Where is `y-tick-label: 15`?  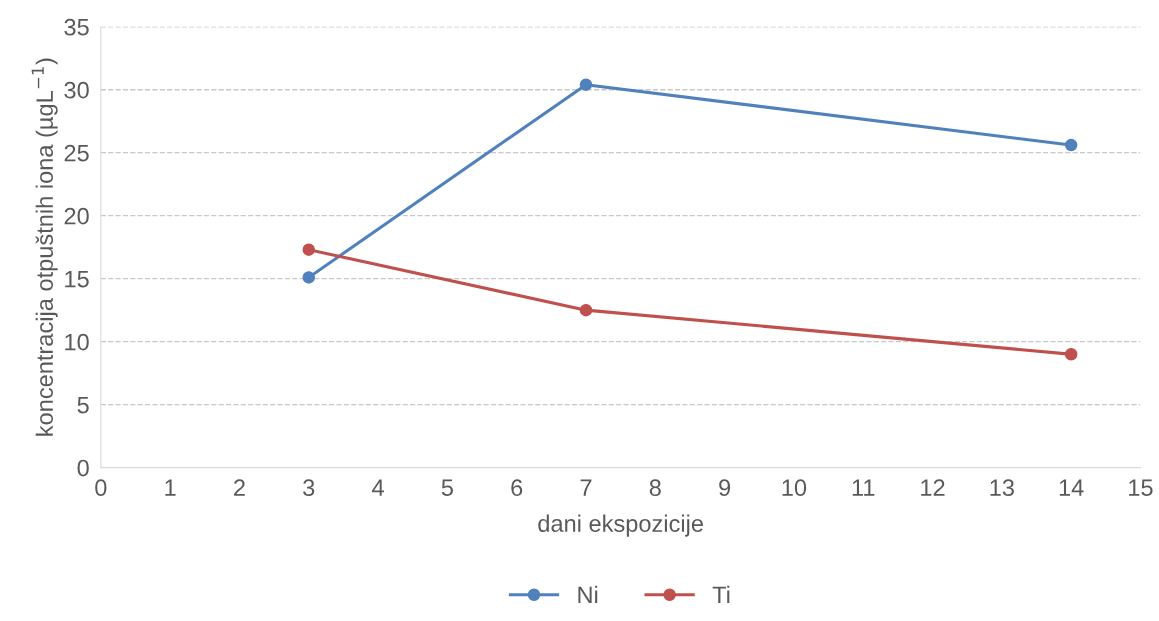 y-tick-label: 15 is located at coordinates (77, 279).